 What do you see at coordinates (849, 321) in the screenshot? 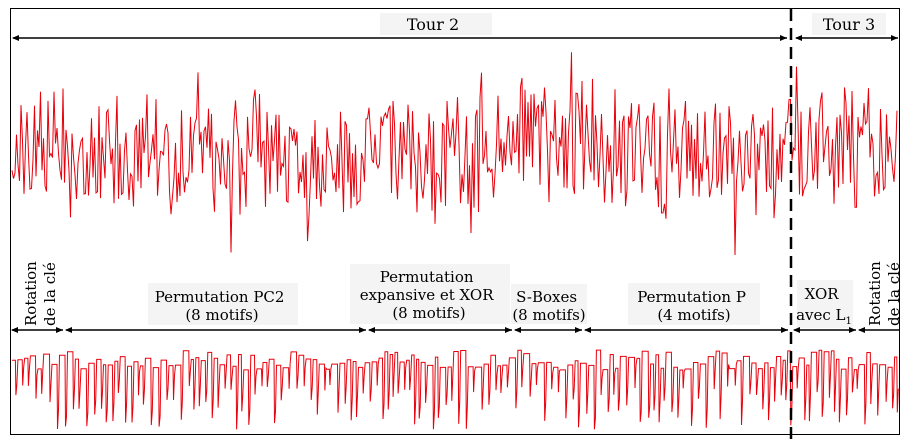
I see `xor-subscript: 1` at bounding box center [849, 321].